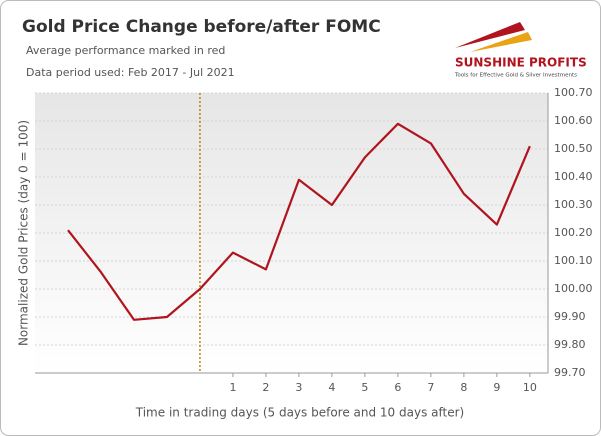 The width and height of the screenshot is (601, 436). I want to click on x-tick-label: 3, so click(298, 387).